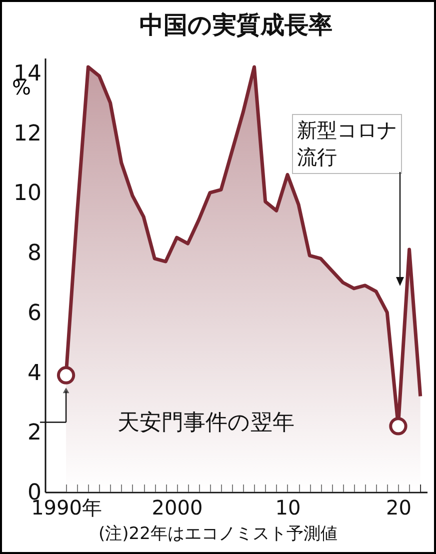 Image resolution: width=436 pixels, height=554 pixels. I want to click on annotation: 新型コロナ流行, so click(347, 144).